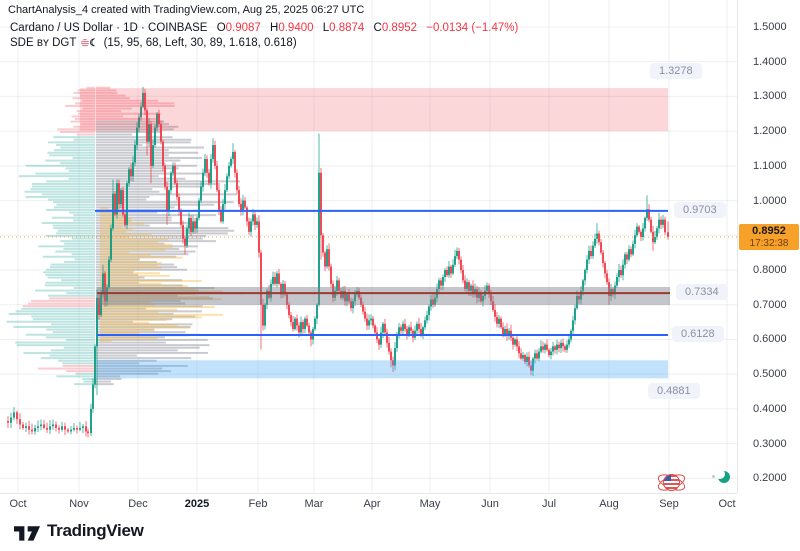 This screenshot has height=551, width=800. What do you see at coordinates (770, 269) in the screenshot?
I see `price-tick-0.8000: 0.8000` at bounding box center [770, 269].